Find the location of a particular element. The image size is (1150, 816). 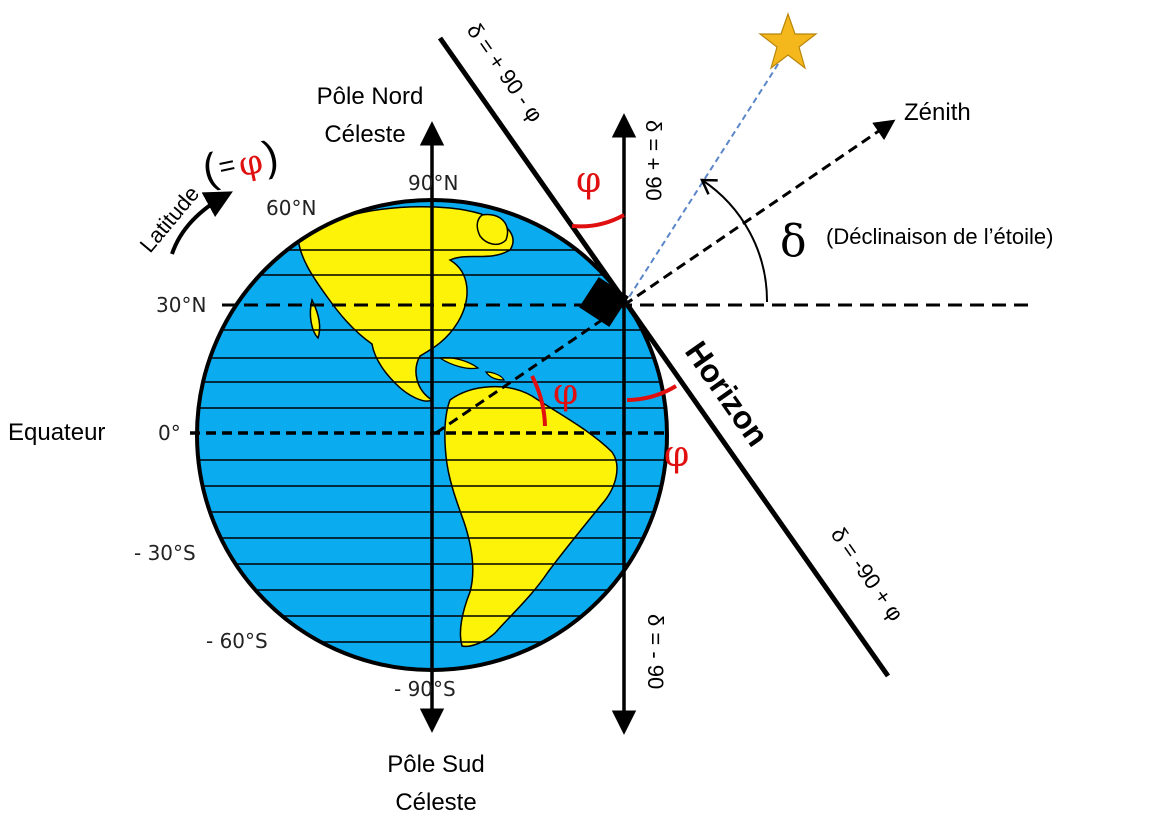

upper-diagonal-formula: δ = + 90 - φ is located at coordinates (505, 73).